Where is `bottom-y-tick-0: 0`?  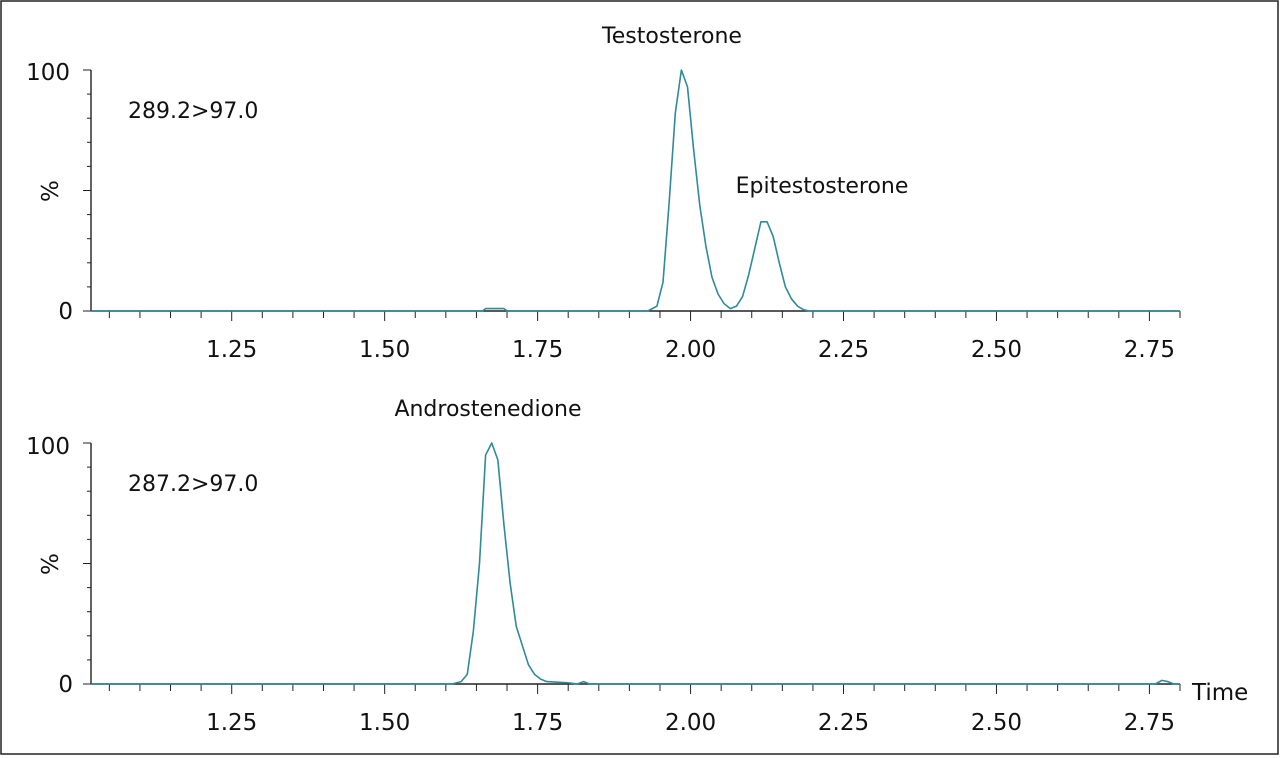
bottom-y-tick-0: 0 is located at coordinates (65, 685).